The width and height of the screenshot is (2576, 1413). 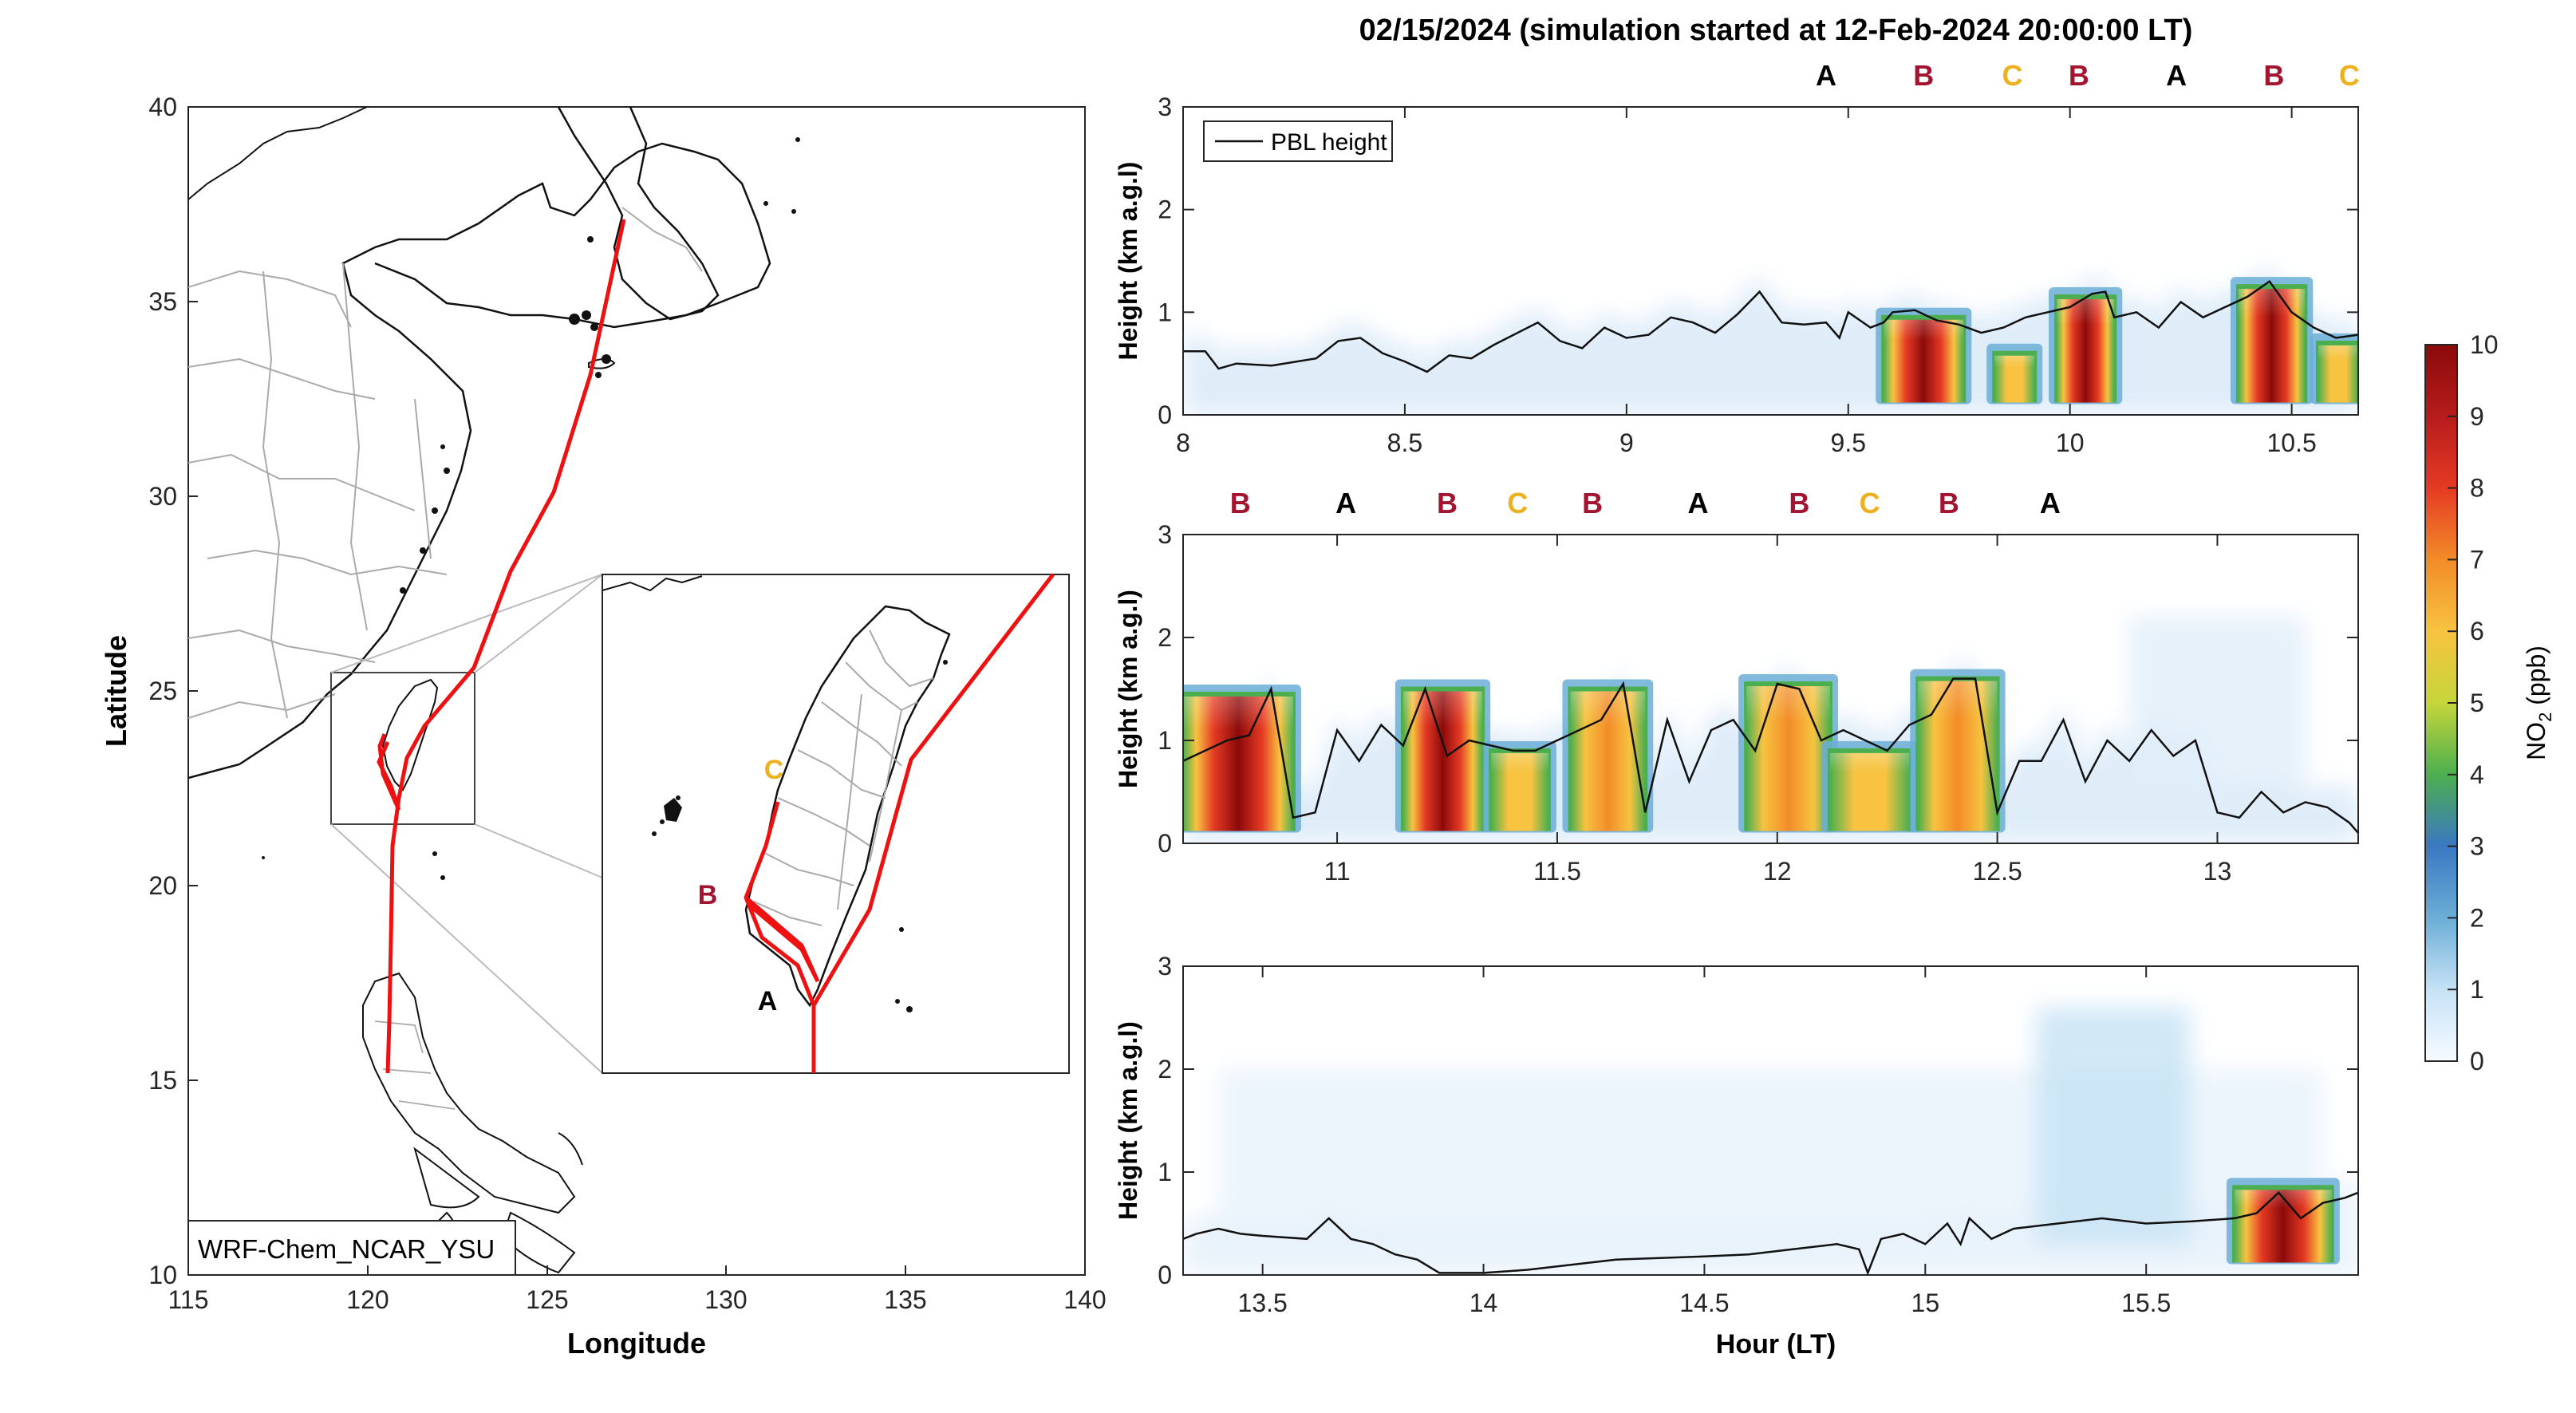 What do you see at coordinates (2477, 917) in the screenshot?
I see `colorbar-tick-label: 2` at bounding box center [2477, 917].